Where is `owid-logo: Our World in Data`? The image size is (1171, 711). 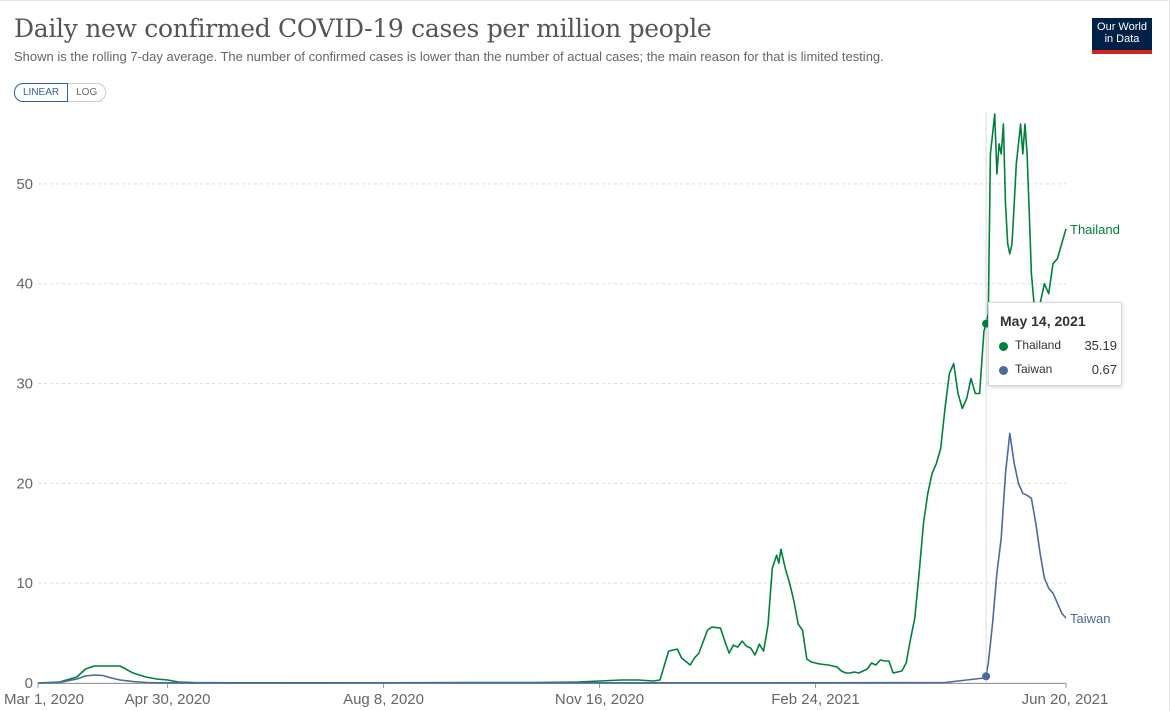
owid-logo: Our World in Data is located at coordinates (1122, 36).